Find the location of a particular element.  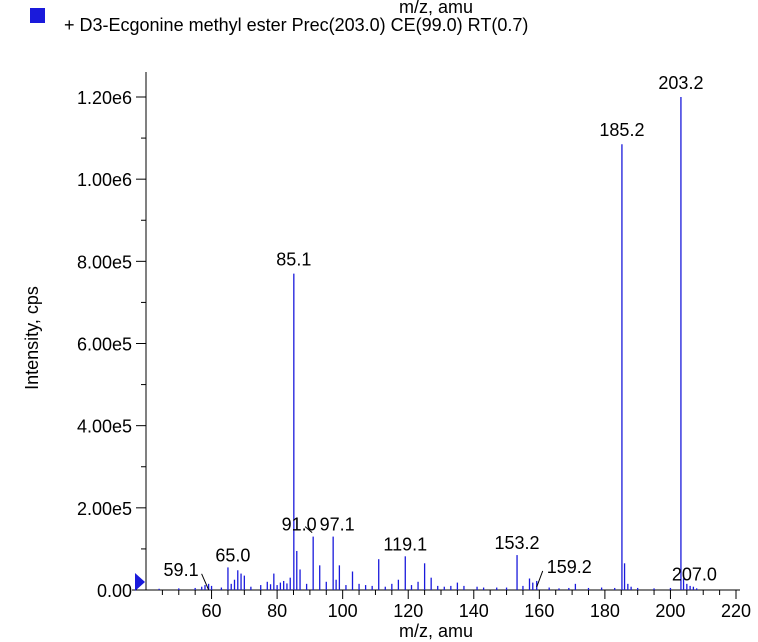

x-tick-label: 140 is located at coordinates (474, 611).